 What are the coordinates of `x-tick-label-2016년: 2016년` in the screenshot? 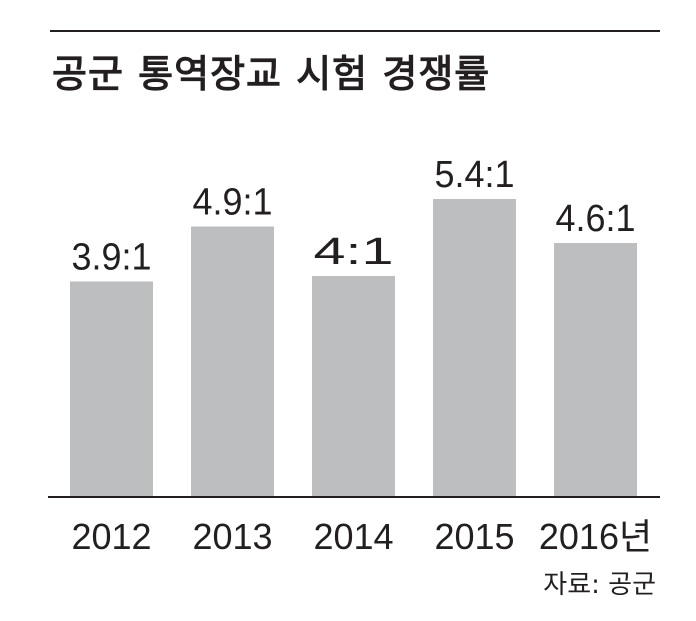 It's located at (595, 536).